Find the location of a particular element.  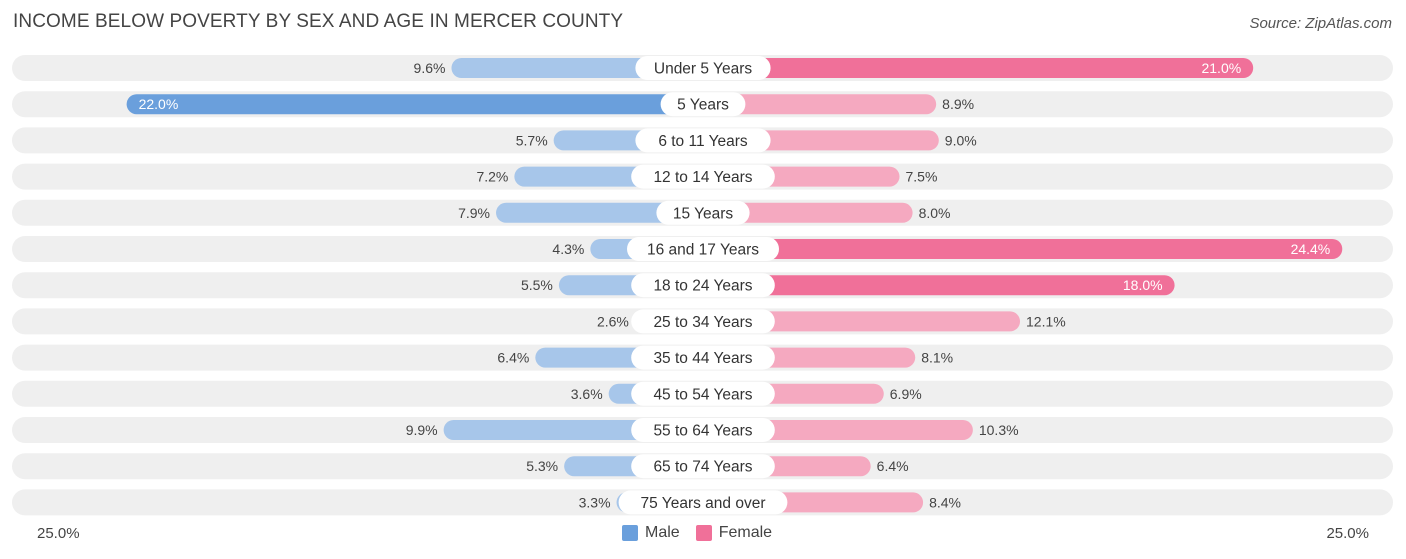

value-label-female: 6.4% is located at coordinates (893, 466).